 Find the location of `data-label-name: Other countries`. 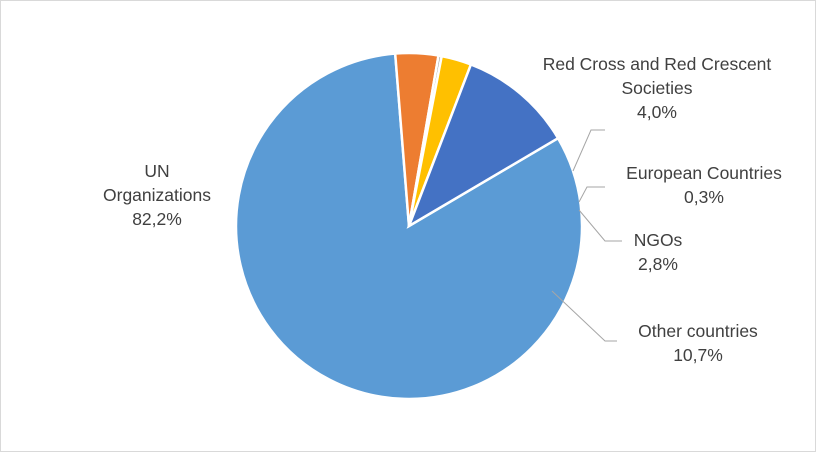

data-label-name: Other countries is located at coordinates (698, 331).